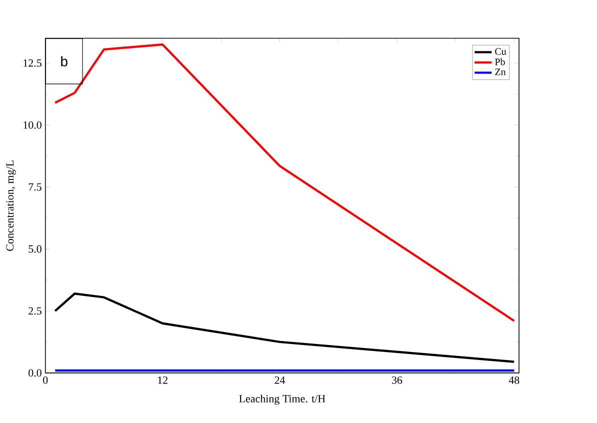  I want to click on x-tick-label: 24, so click(280, 380).